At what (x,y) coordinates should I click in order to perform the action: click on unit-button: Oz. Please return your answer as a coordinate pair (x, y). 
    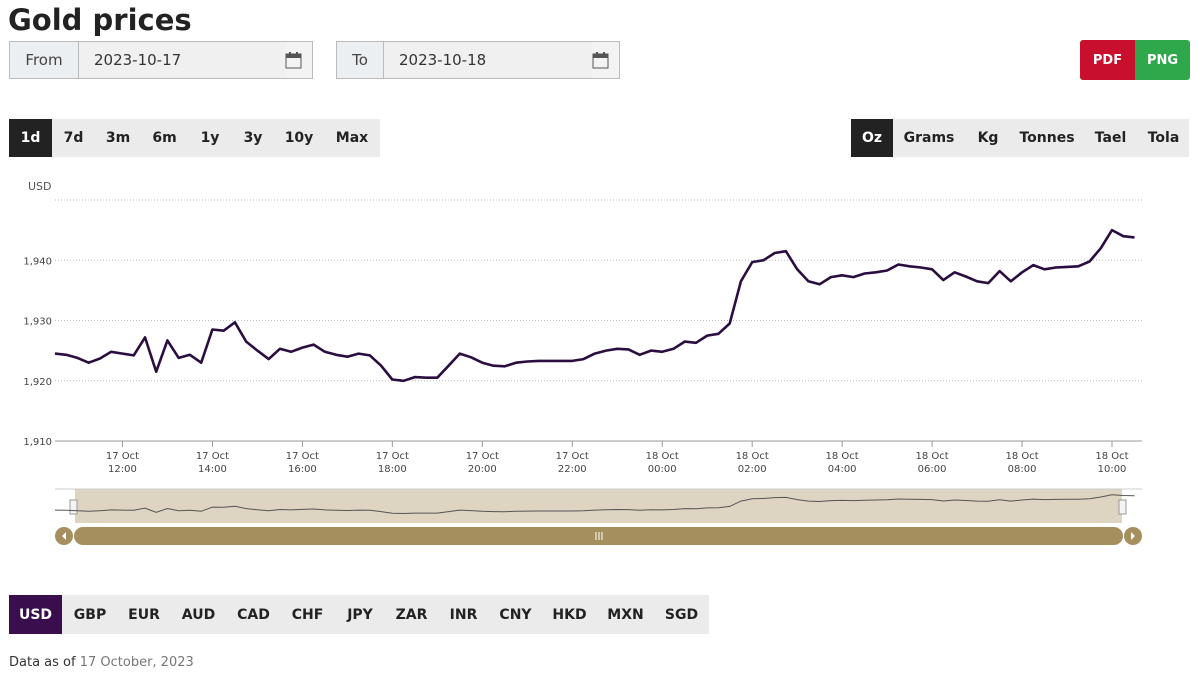
    Looking at the image, I should click on (872, 138).